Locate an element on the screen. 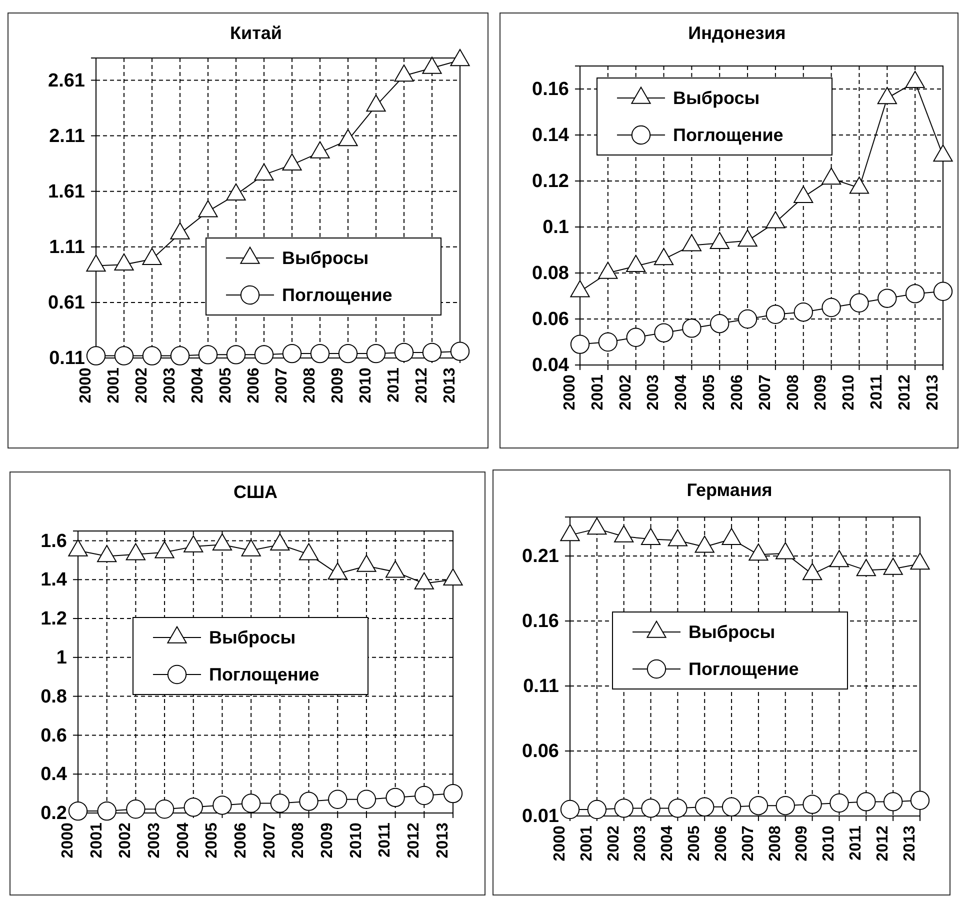 This screenshot has width=961, height=897. chart-title: США is located at coordinates (255, 492).